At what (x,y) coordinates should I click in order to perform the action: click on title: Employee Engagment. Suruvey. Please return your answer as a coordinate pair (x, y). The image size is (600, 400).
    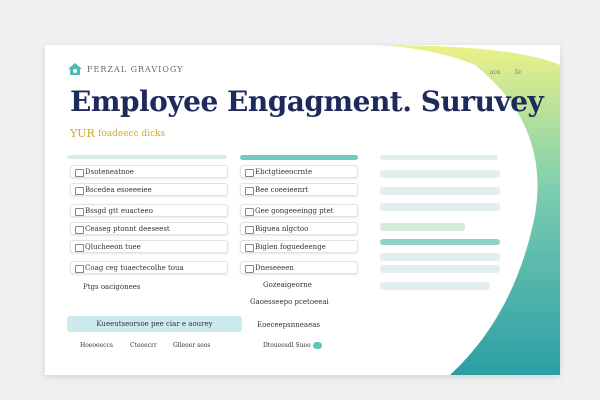
    Looking at the image, I should click on (307, 101).